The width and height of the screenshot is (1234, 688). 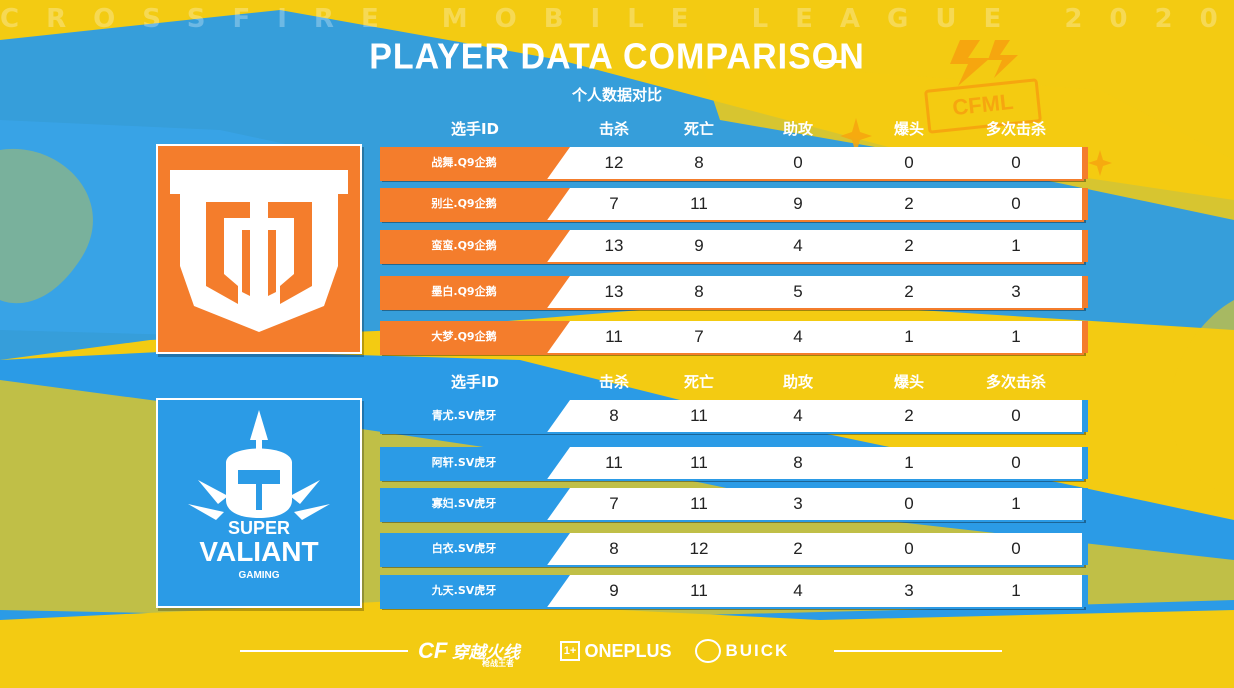 I want to click on page-subtitle: 个人数据对比, so click(x=616, y=95).